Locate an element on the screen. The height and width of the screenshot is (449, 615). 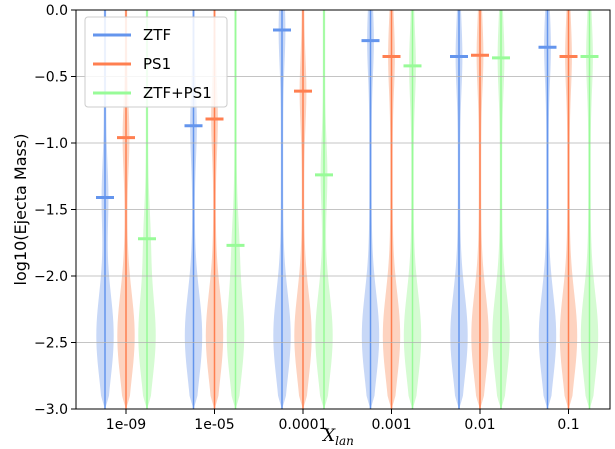
x-tick-label: 1e-09 is located at coordinates (126, 425).